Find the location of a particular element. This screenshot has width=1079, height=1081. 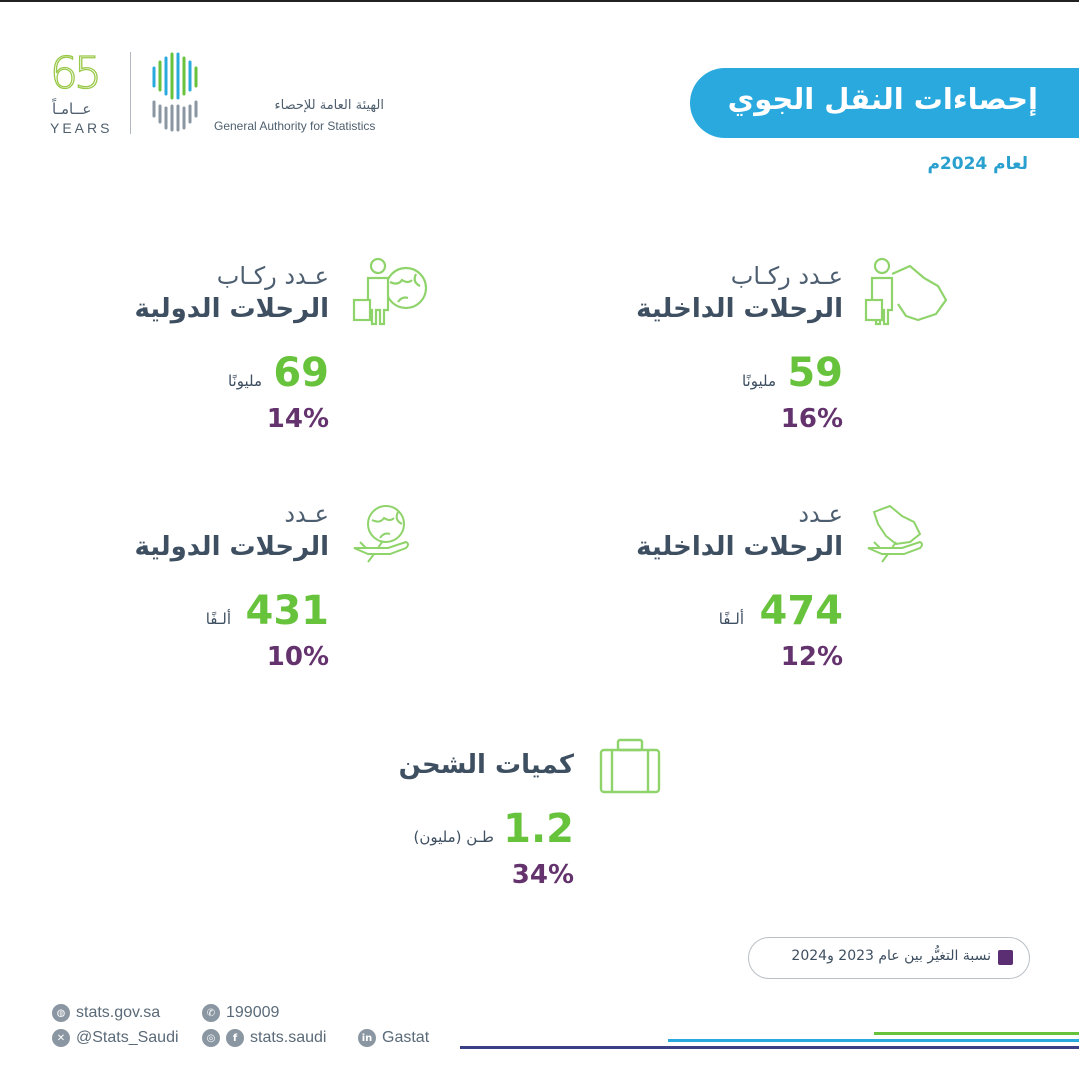

domestic-passengers-label: عـدد ركـاب is located at coordinates (786, 276).